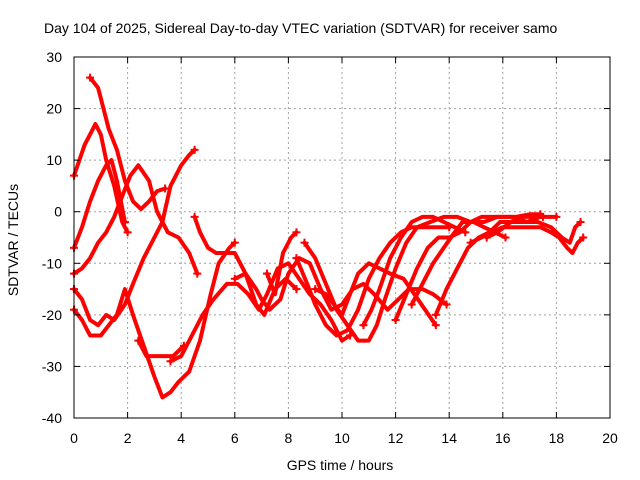  I want to click on x-tick-label: 12, so click(396, 438).